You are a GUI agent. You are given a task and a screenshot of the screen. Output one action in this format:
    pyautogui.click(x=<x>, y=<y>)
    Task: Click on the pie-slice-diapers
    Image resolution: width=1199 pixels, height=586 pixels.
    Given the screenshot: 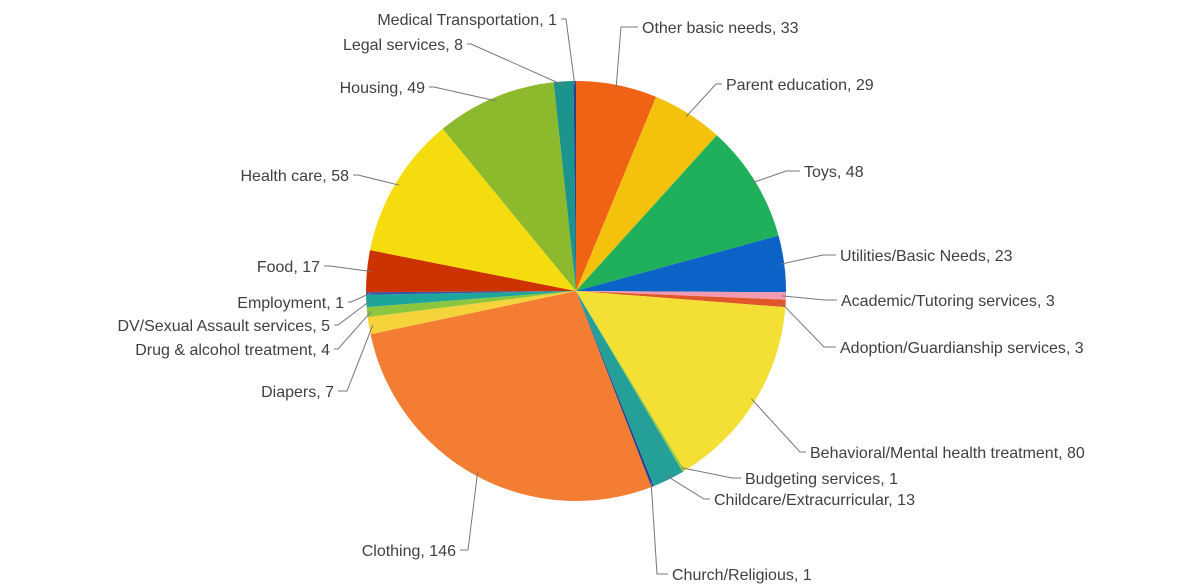 What is the action you would take?
    pyautogui.click(x=471, y=313)
    